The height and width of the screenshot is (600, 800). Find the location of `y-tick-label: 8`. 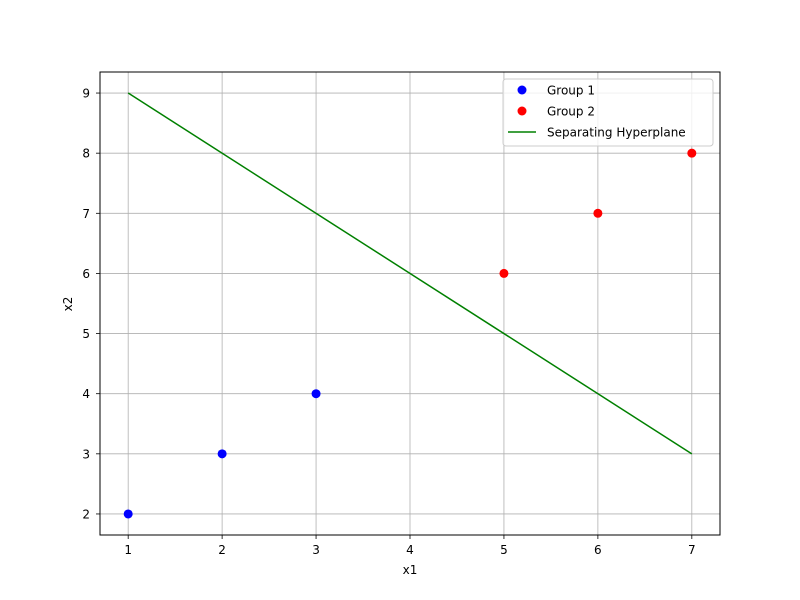

y-tick-label: 8 is located at coordinates (86, 154).